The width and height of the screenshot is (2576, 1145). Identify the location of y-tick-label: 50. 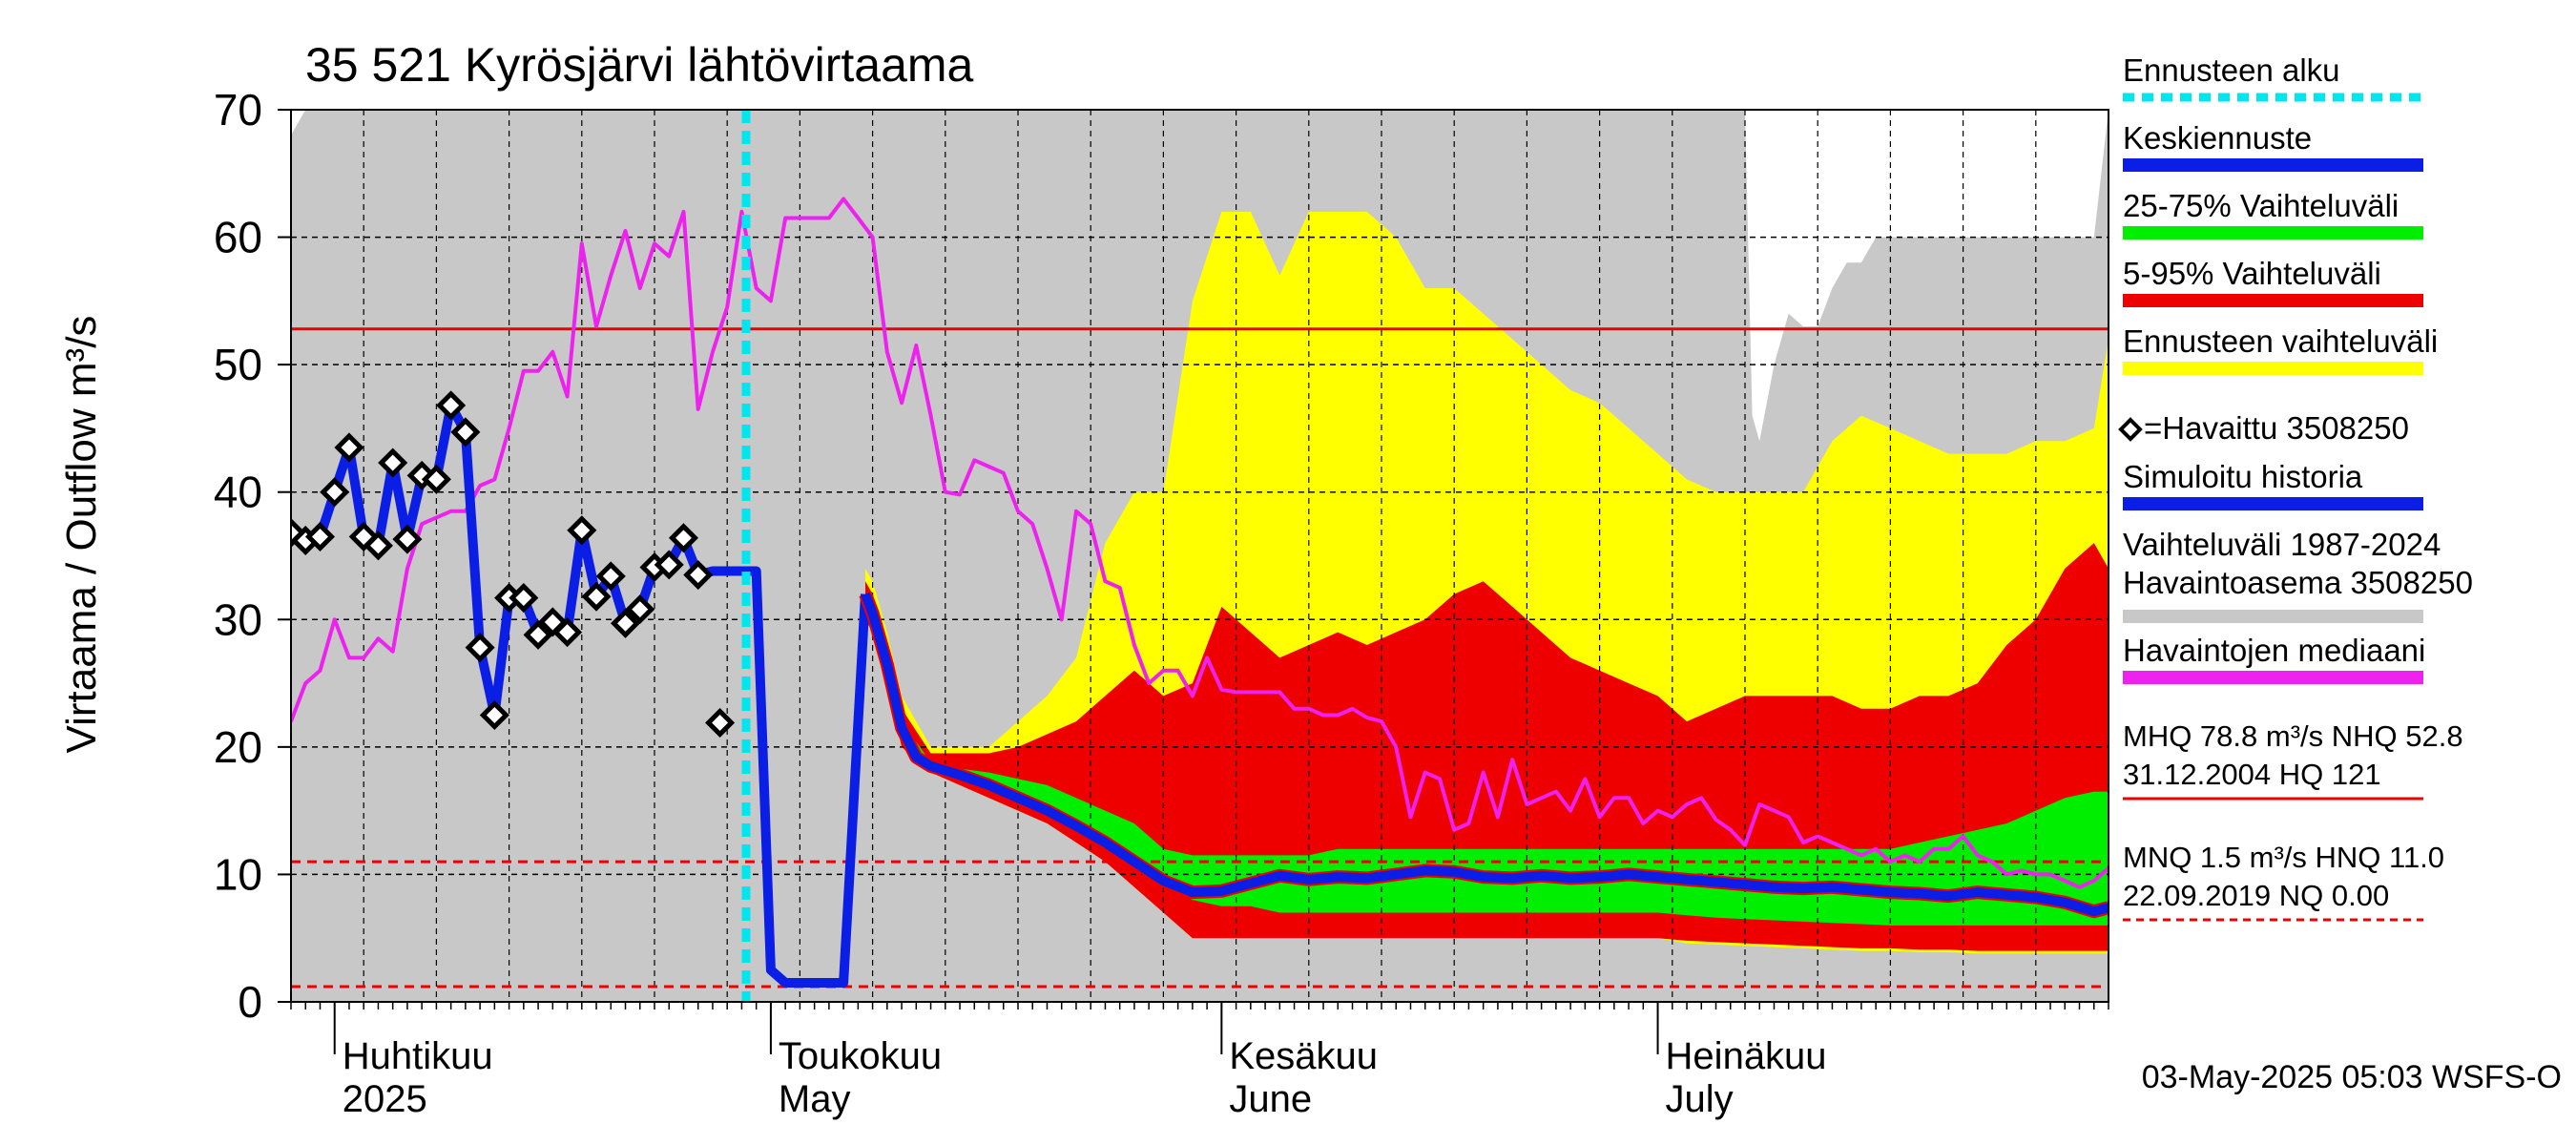
(238, 364).